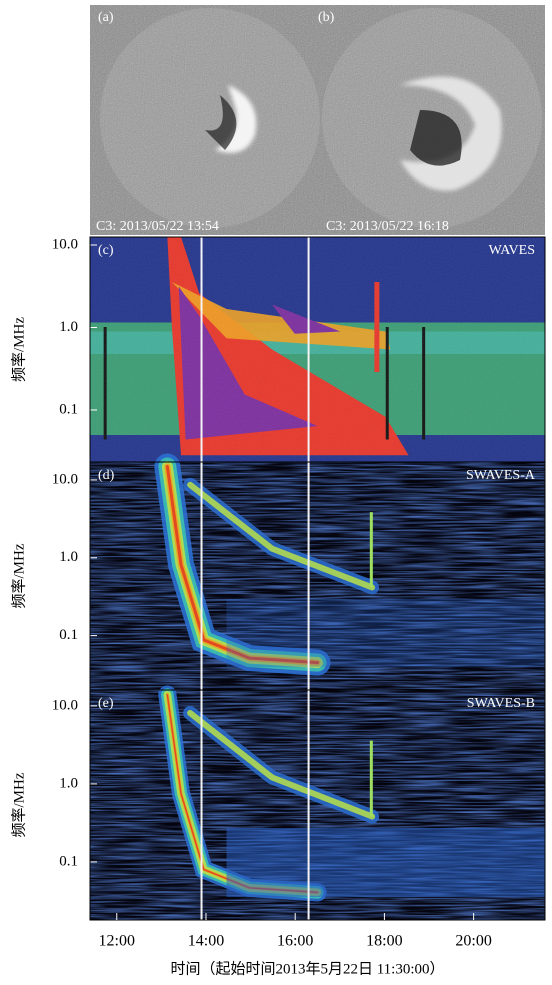 Image resolution: width=552 pixels, height=985 pixels. What do you see at coordinates (512, 250) in the screenshot?
I see `panel-title: WAVES` at bounding box center [512, 250].